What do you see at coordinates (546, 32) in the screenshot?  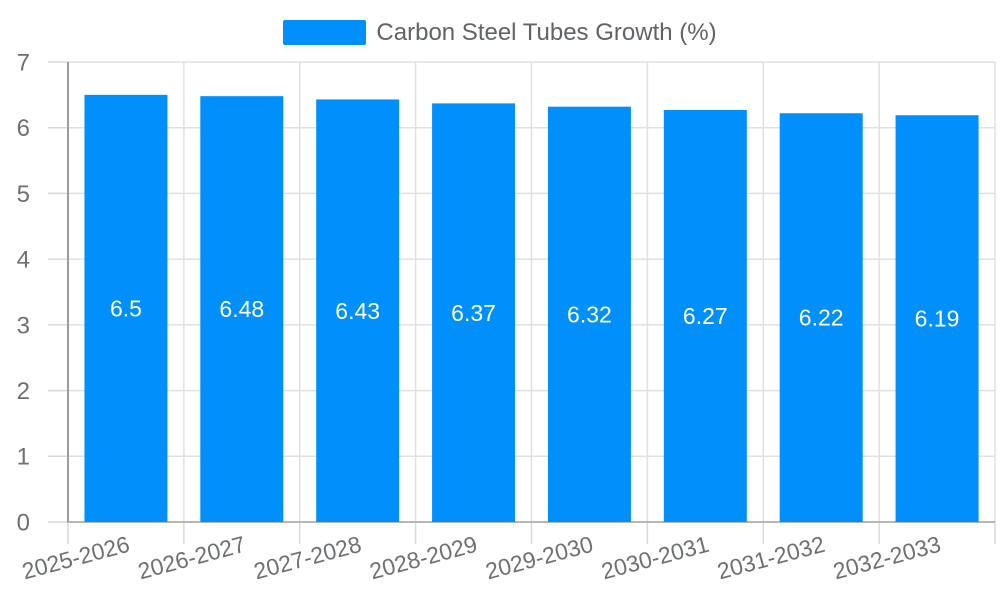 I see `legend-label: Carbon Steel Tubes Growth (%)` at bounding box center [546, 32].